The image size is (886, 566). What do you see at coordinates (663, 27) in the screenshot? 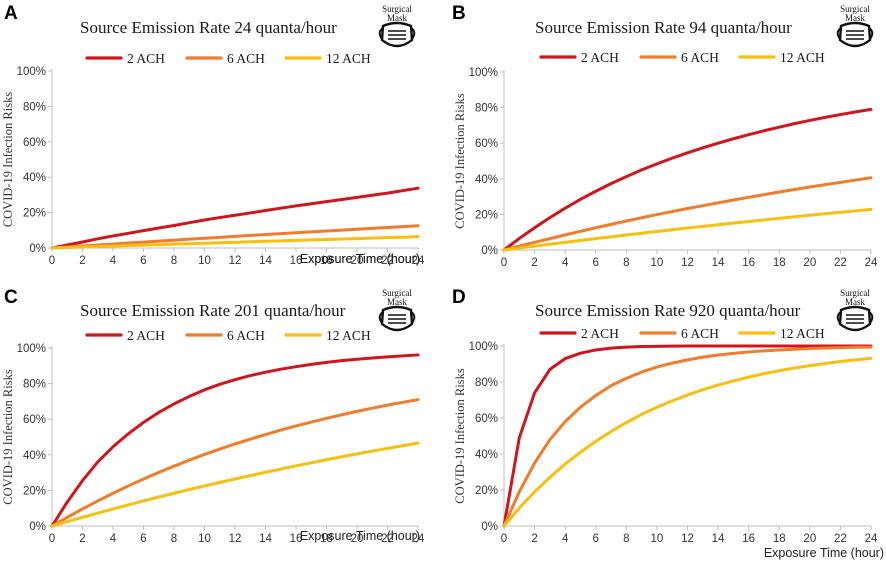
I see `chart-title: Source Emission Rate 94 quanta/hour` at bounding box center [663, 27].